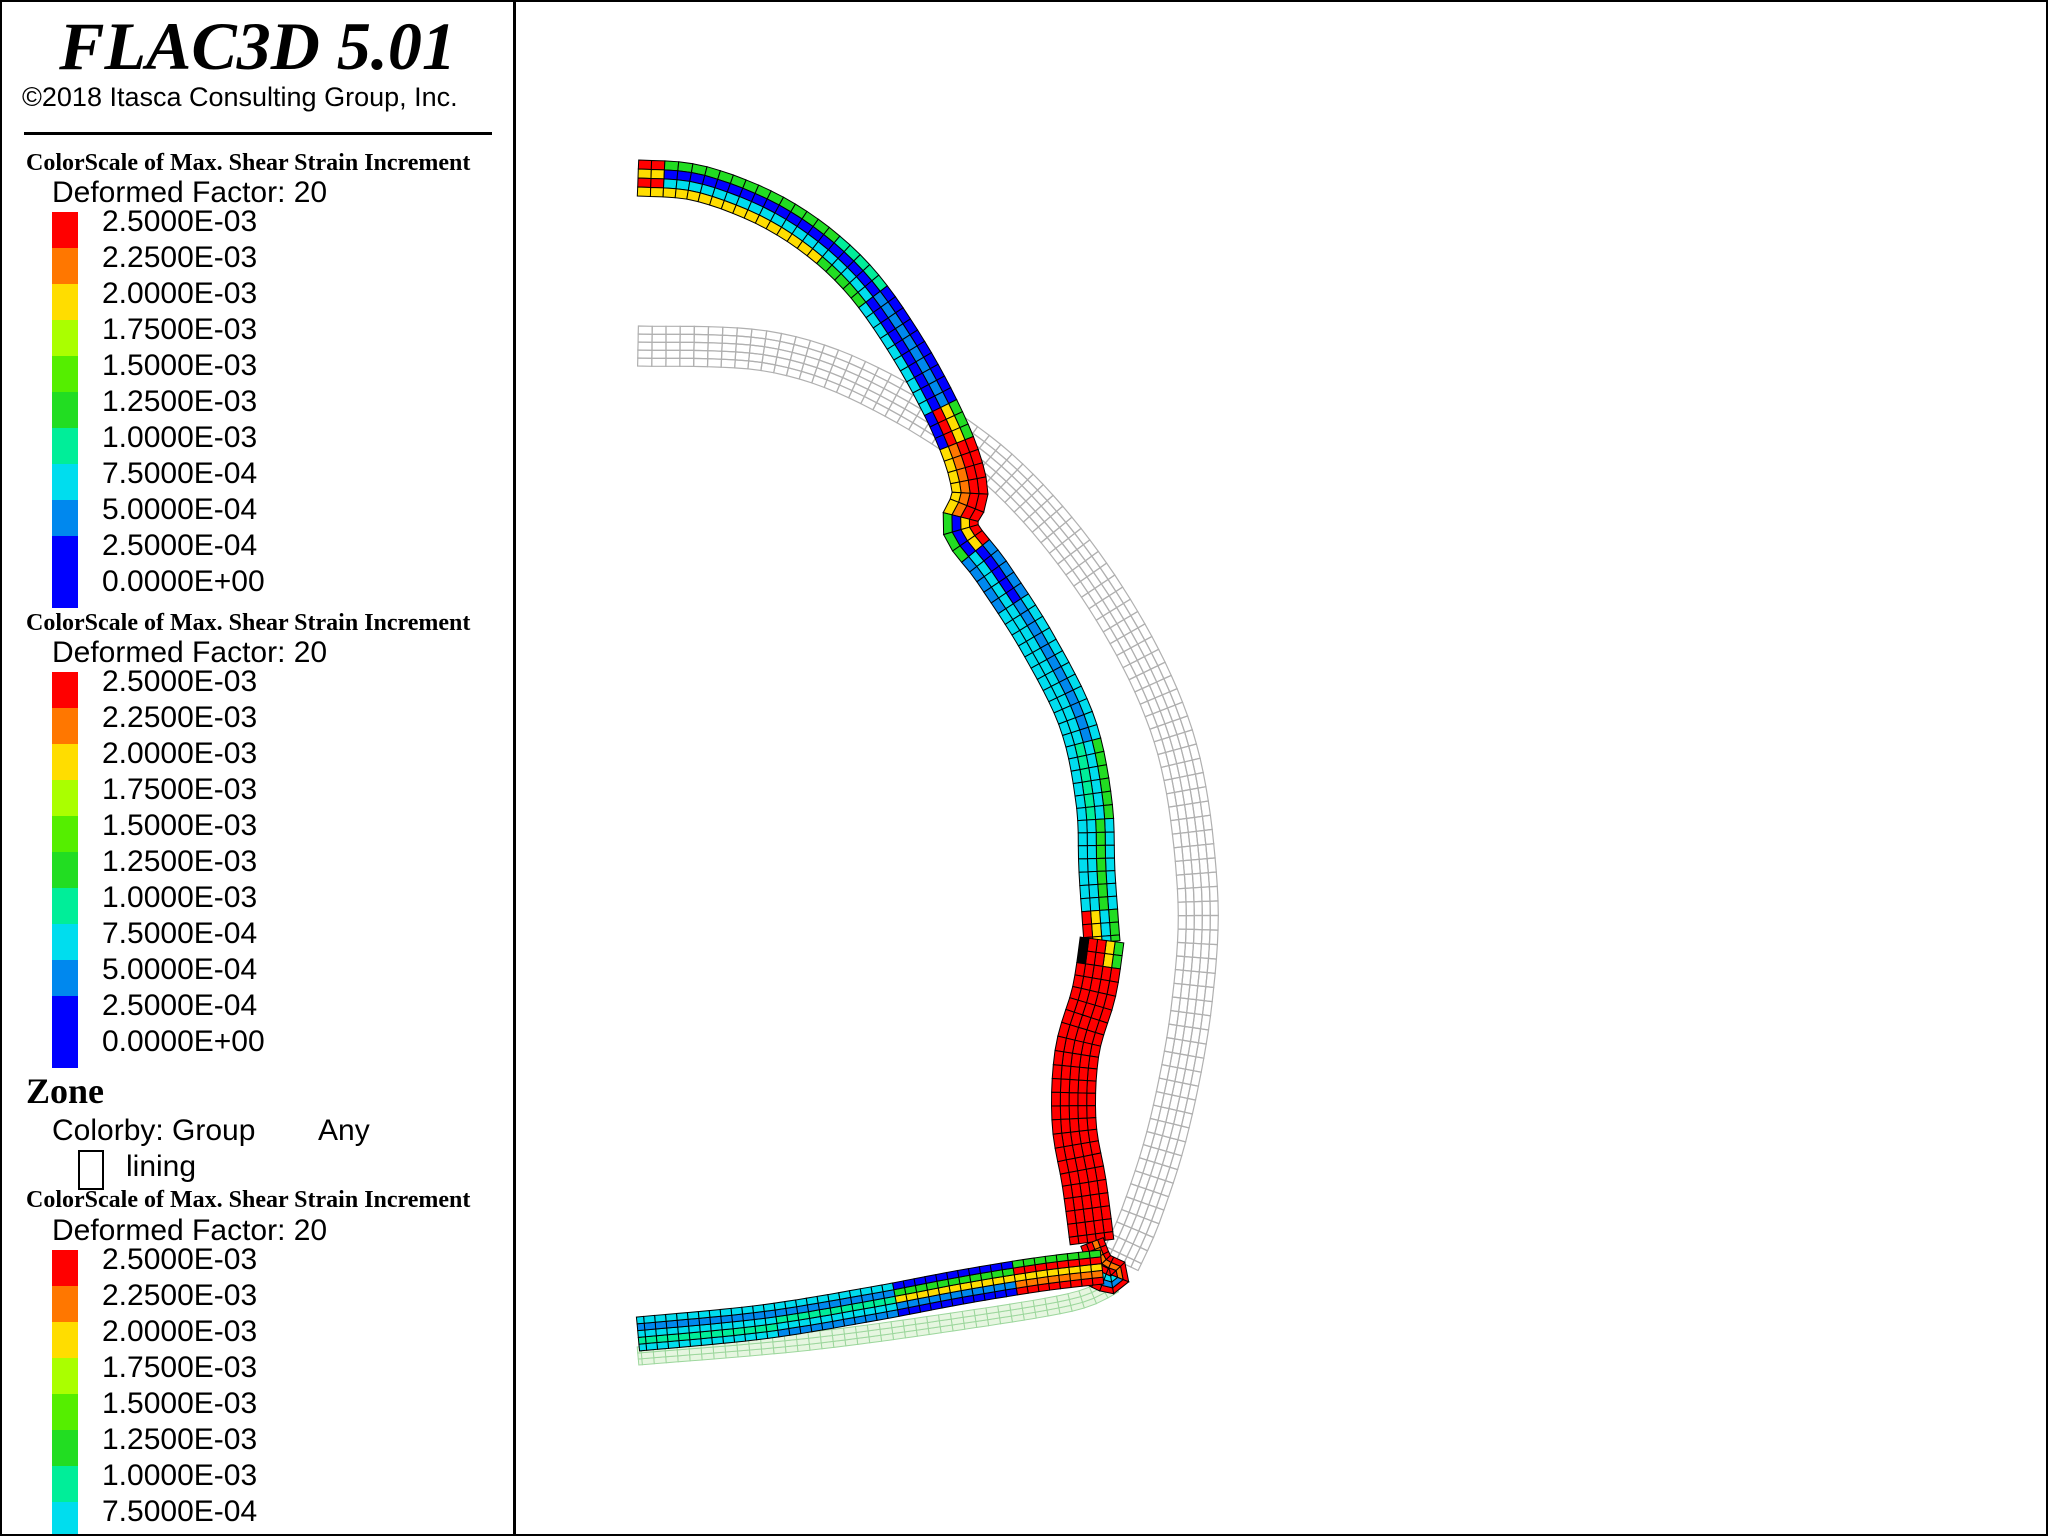 This screenshot has width=2048, height=1536. What do you see at coordinates (190, 652) in the screenshot?
I see `colorscale-2-deformed-factor: Deformed Factor: 20` at bounding box center [190, 652].